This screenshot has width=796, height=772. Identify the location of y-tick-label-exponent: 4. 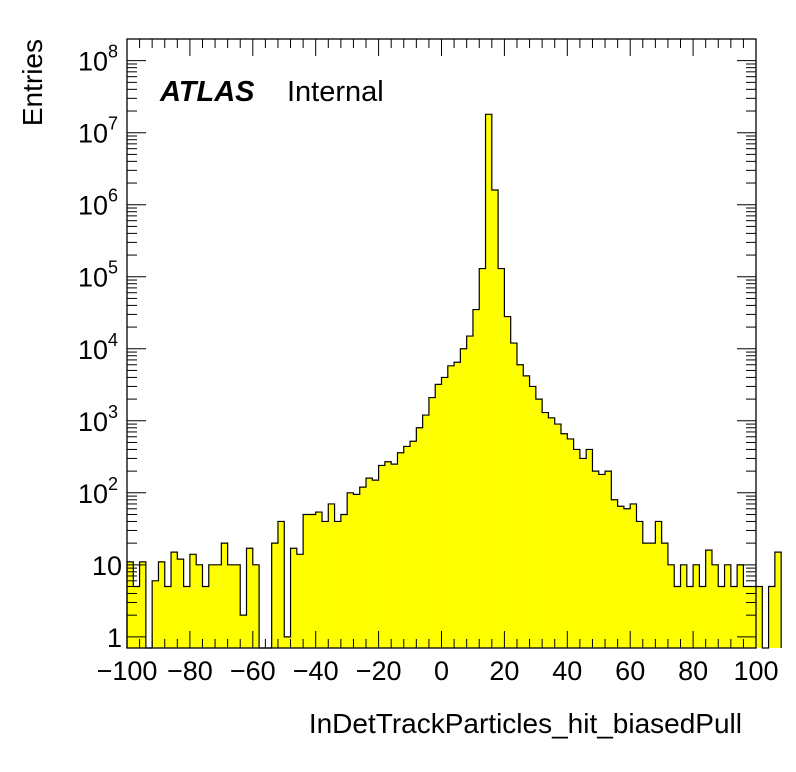
(113, 340).